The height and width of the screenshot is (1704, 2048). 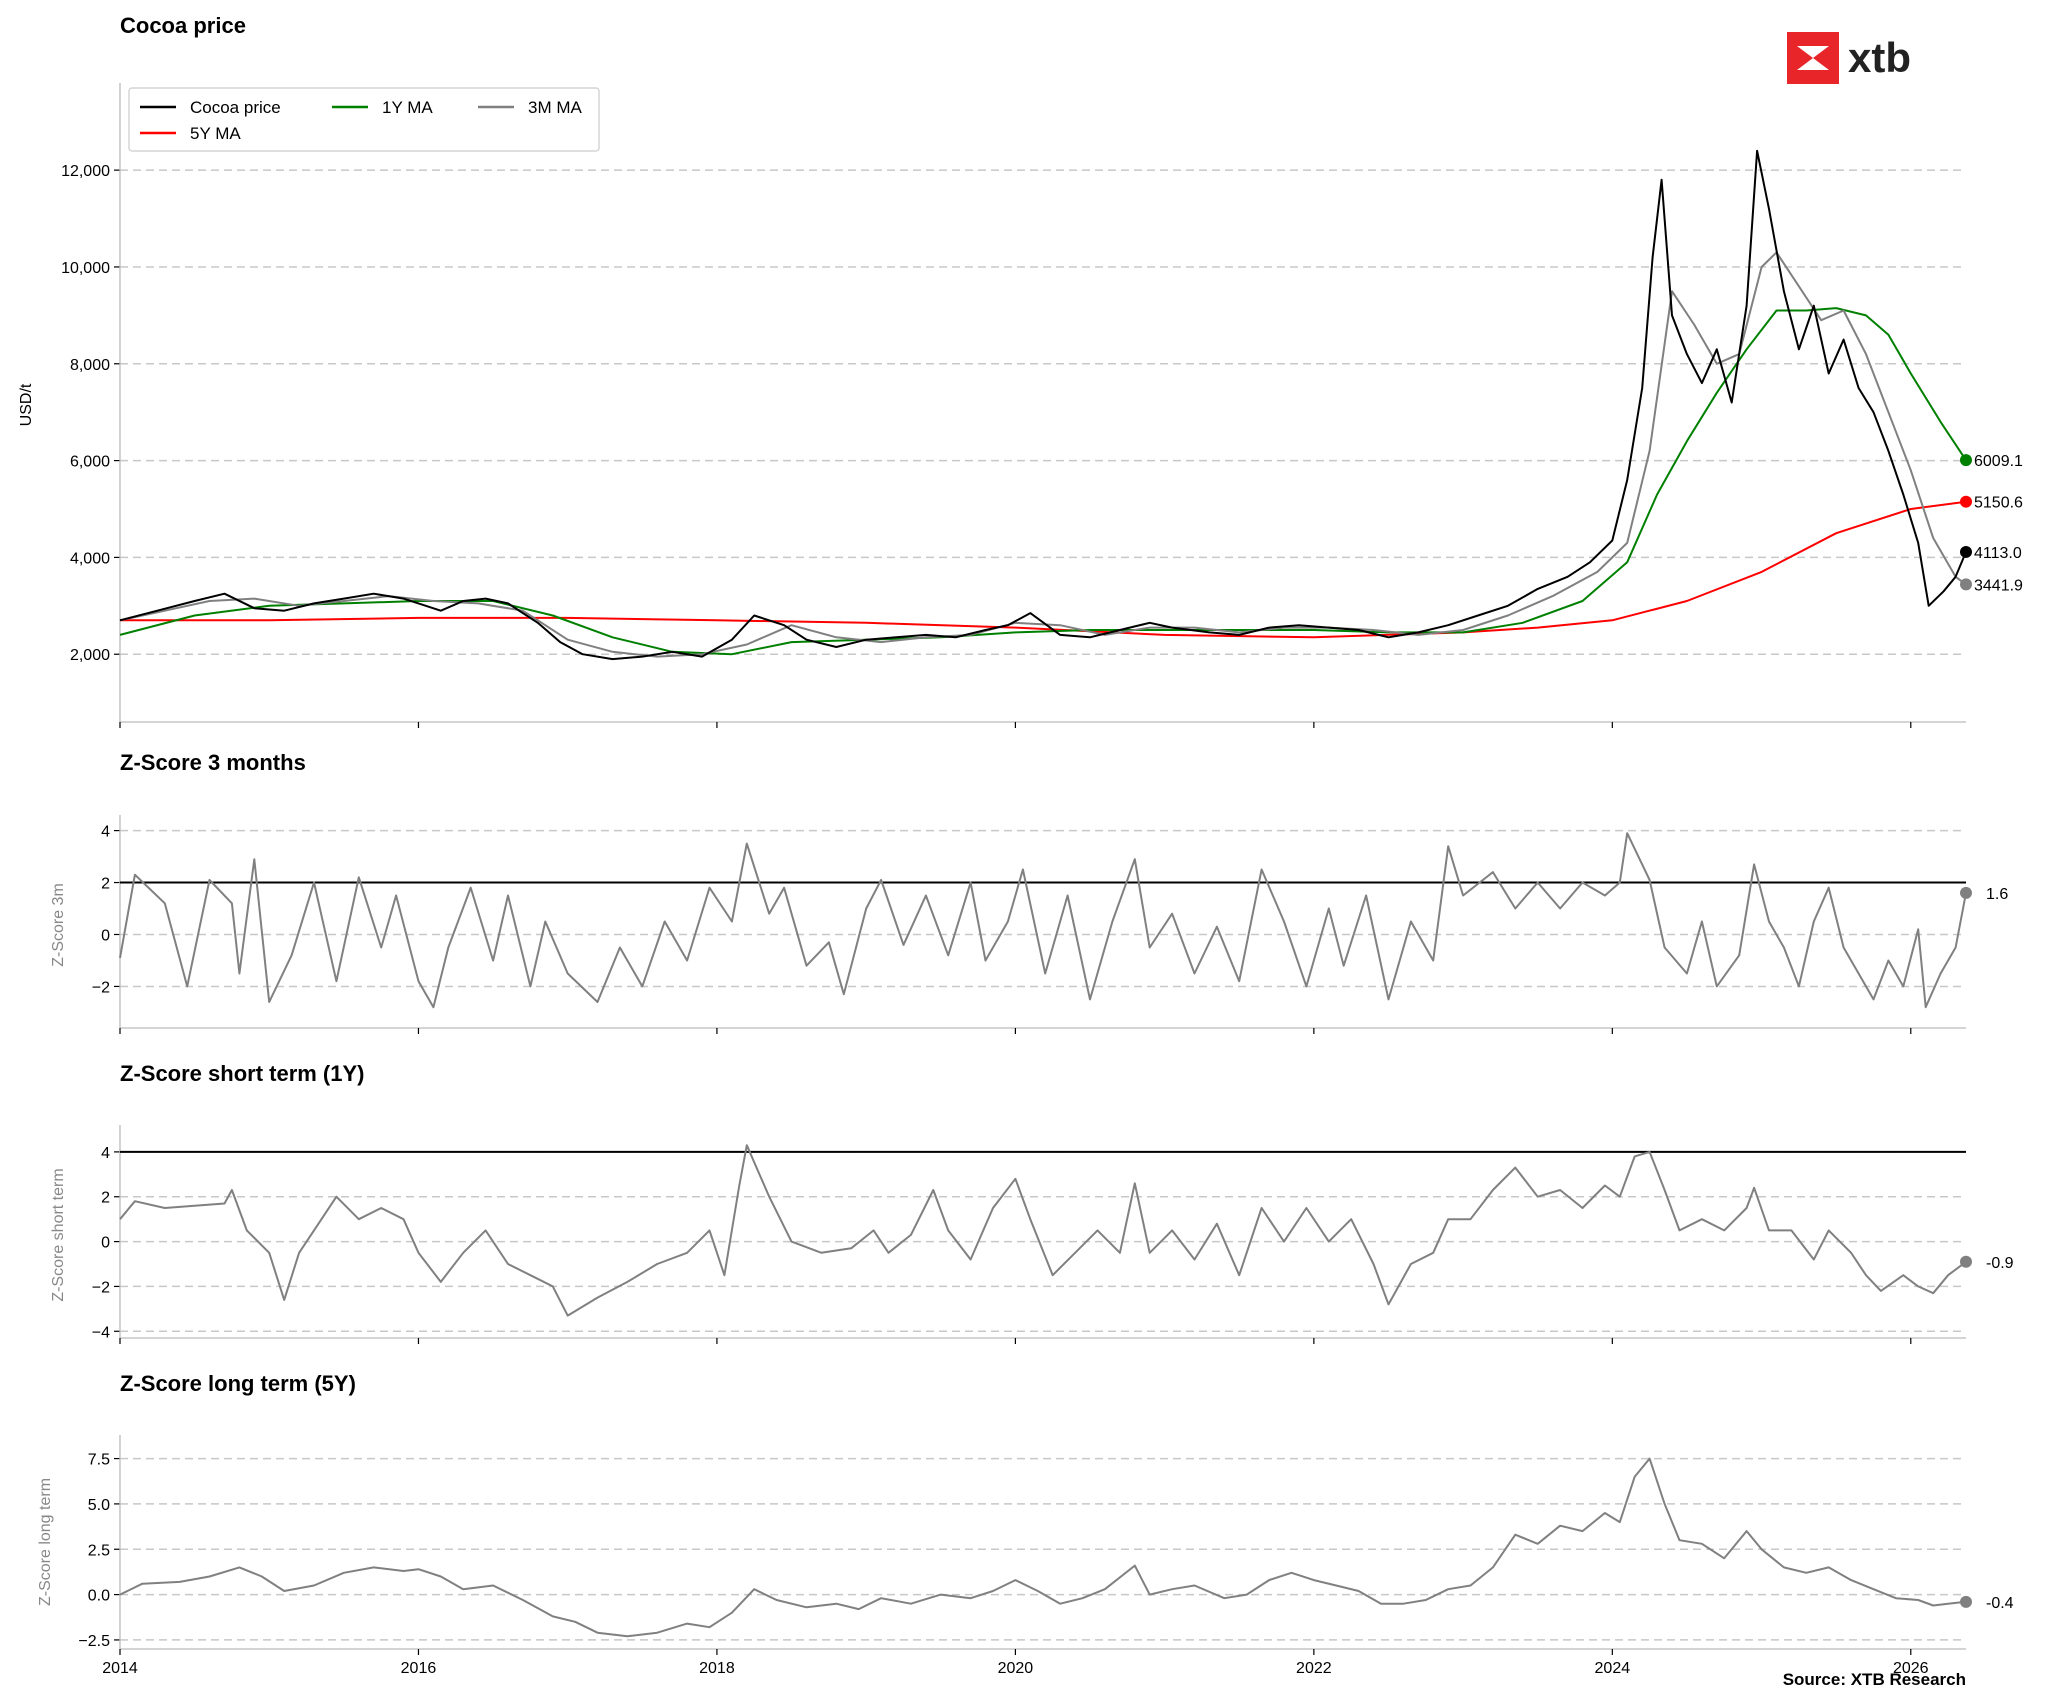 What do you see at coordinates (58, 925) in the screenshot?
I see `ylabel-zscore-3m: Z-Score 3m` at bounding box center [58, 925].